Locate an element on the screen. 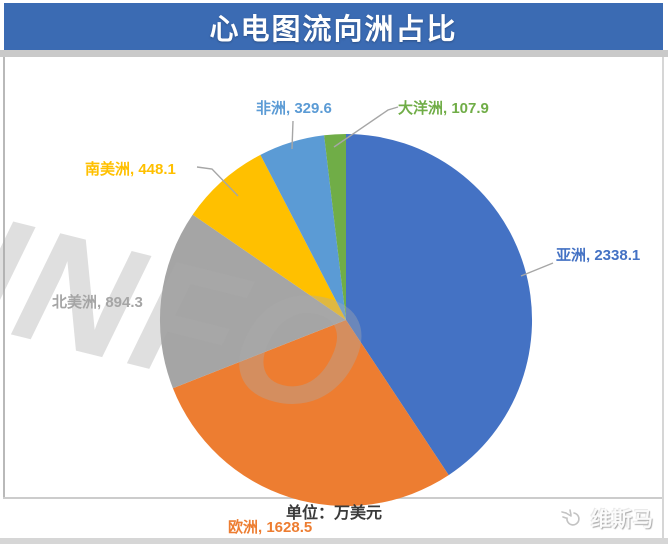  leader-line-africa is located at coordinates (292, 135).